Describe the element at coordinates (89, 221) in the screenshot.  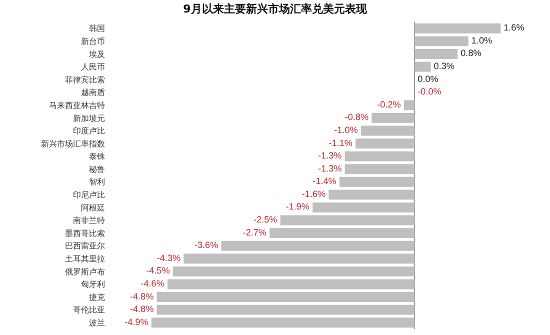
I see `y-tick-label: 南非兰特` at that location.